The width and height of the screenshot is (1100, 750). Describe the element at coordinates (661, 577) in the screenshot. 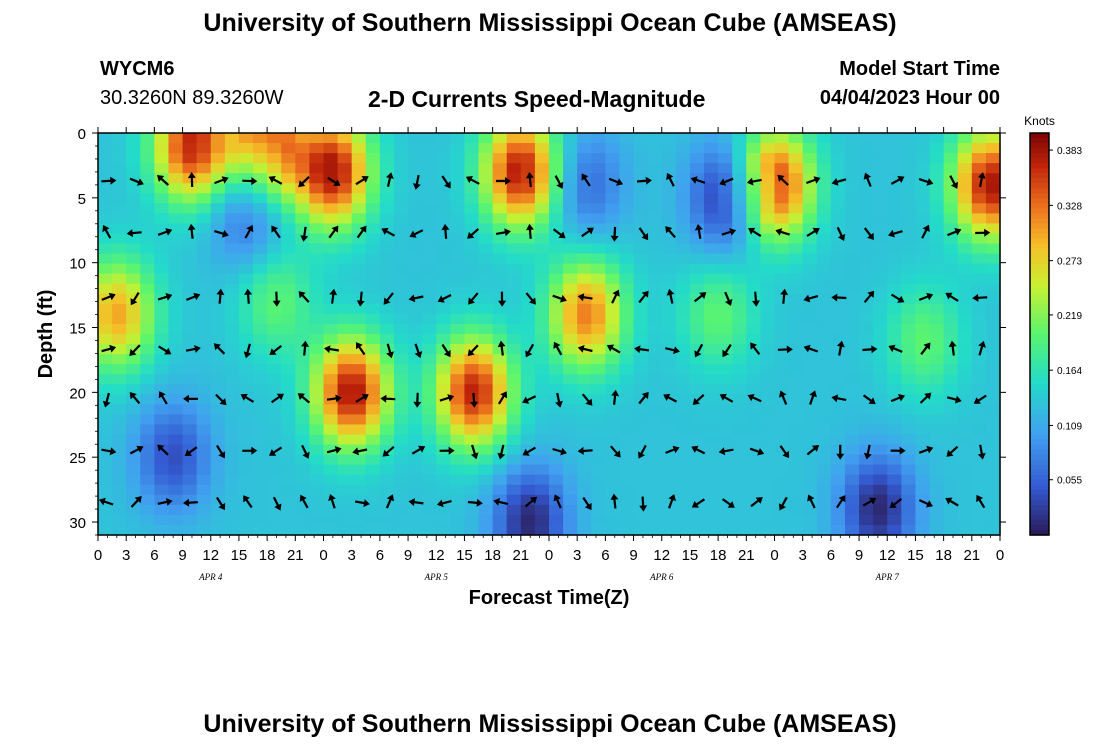

I see `day-label: APR 6` at that location.